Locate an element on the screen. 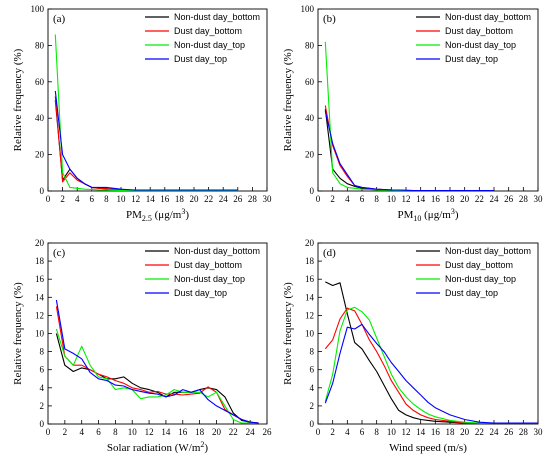  x-axis-title-part: 10 is located at coordinates (417, 218).